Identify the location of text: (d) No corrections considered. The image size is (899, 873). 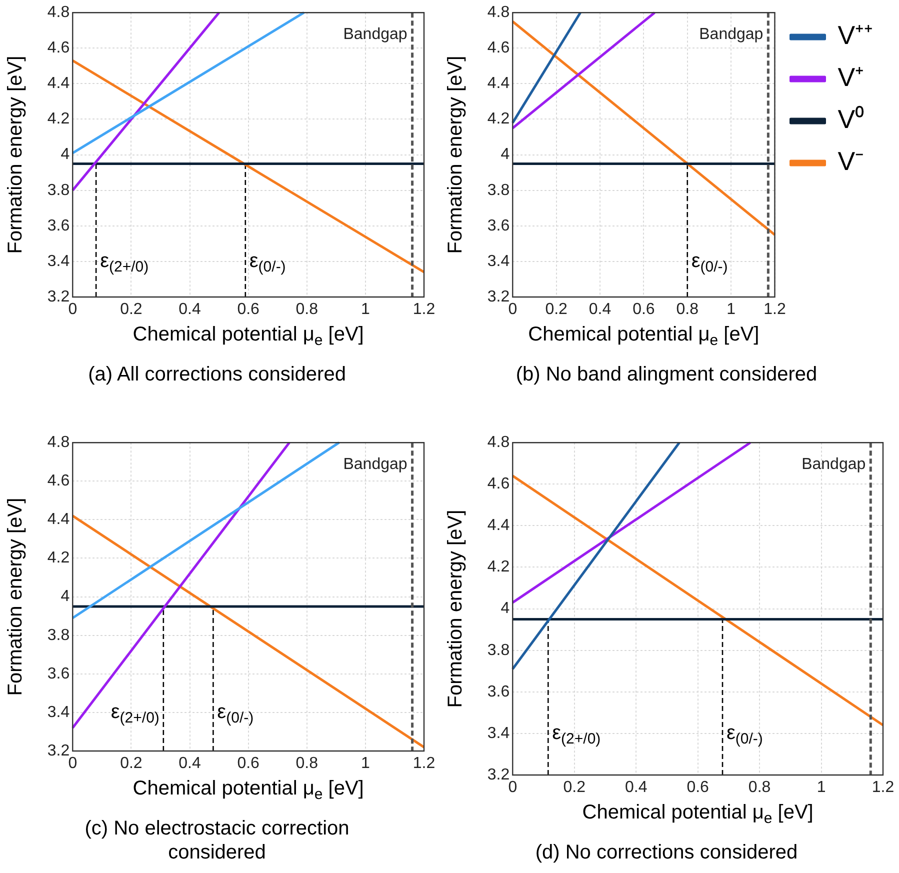
(666, 853).